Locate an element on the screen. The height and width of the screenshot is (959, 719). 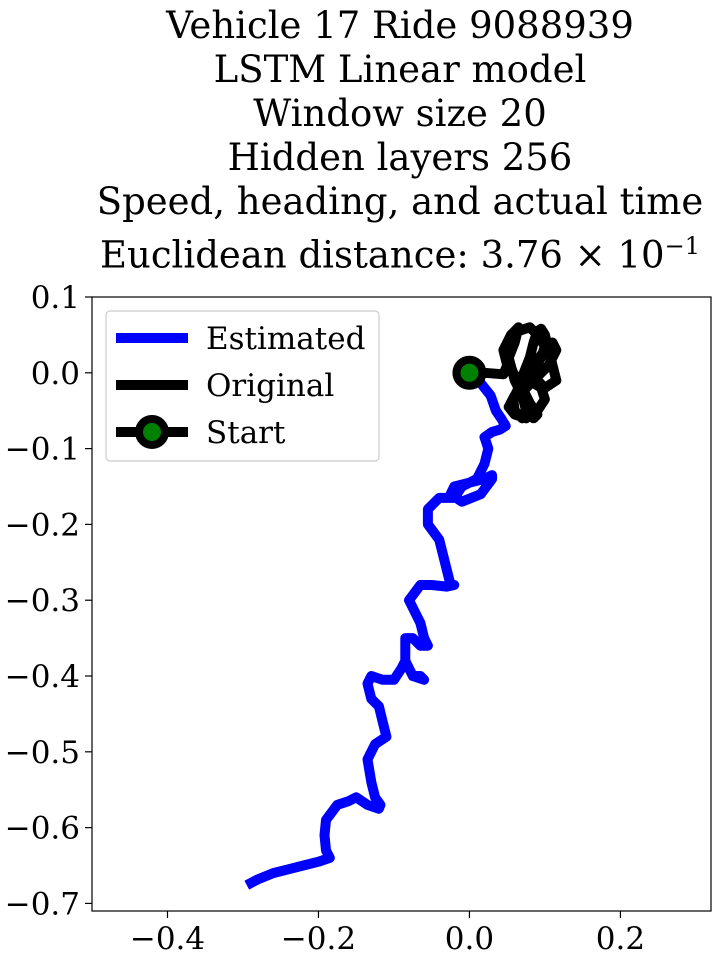
start-marker is located at coordinates (469, 372).